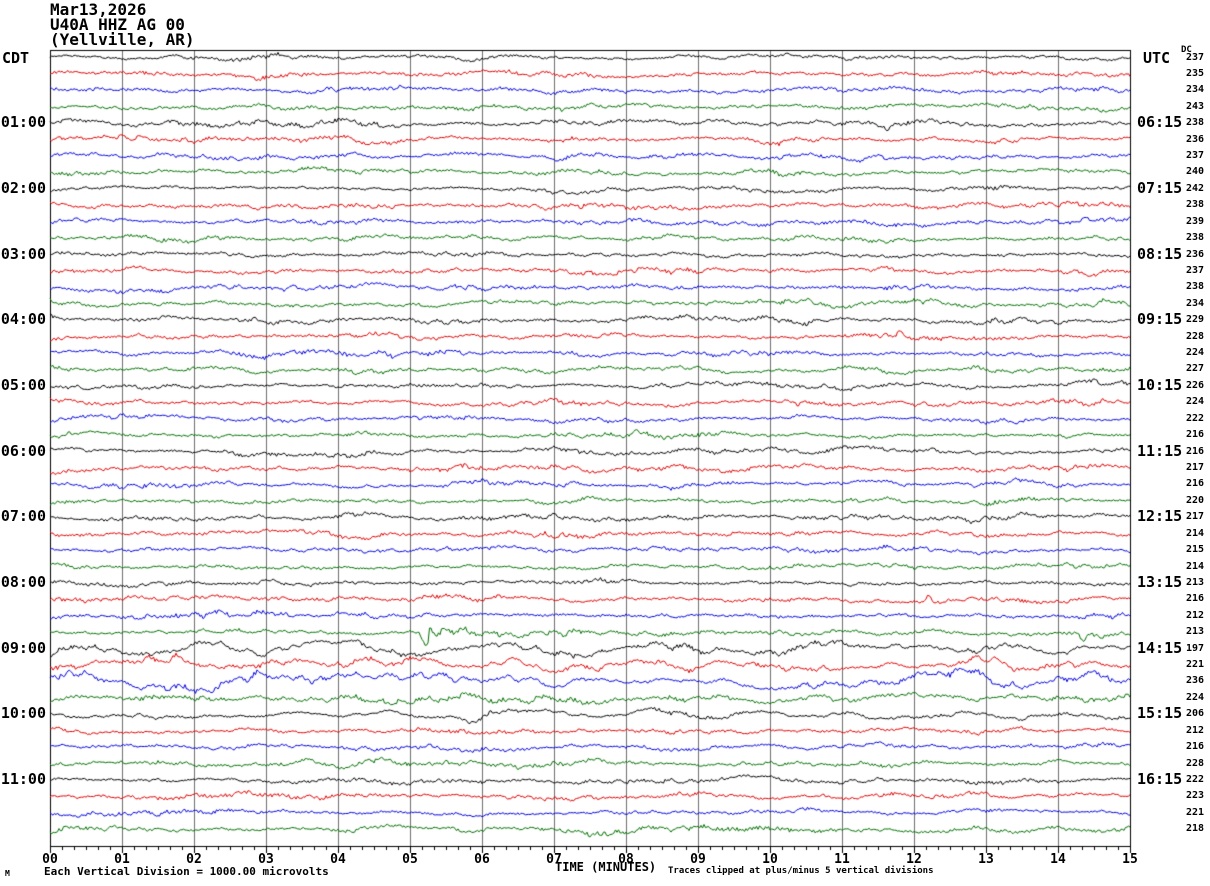 The image size is (1210, 886). What do you see at coordinates (7, 873) in the screenshot?
I see `watermark: M` at bounding box center [7, 873].